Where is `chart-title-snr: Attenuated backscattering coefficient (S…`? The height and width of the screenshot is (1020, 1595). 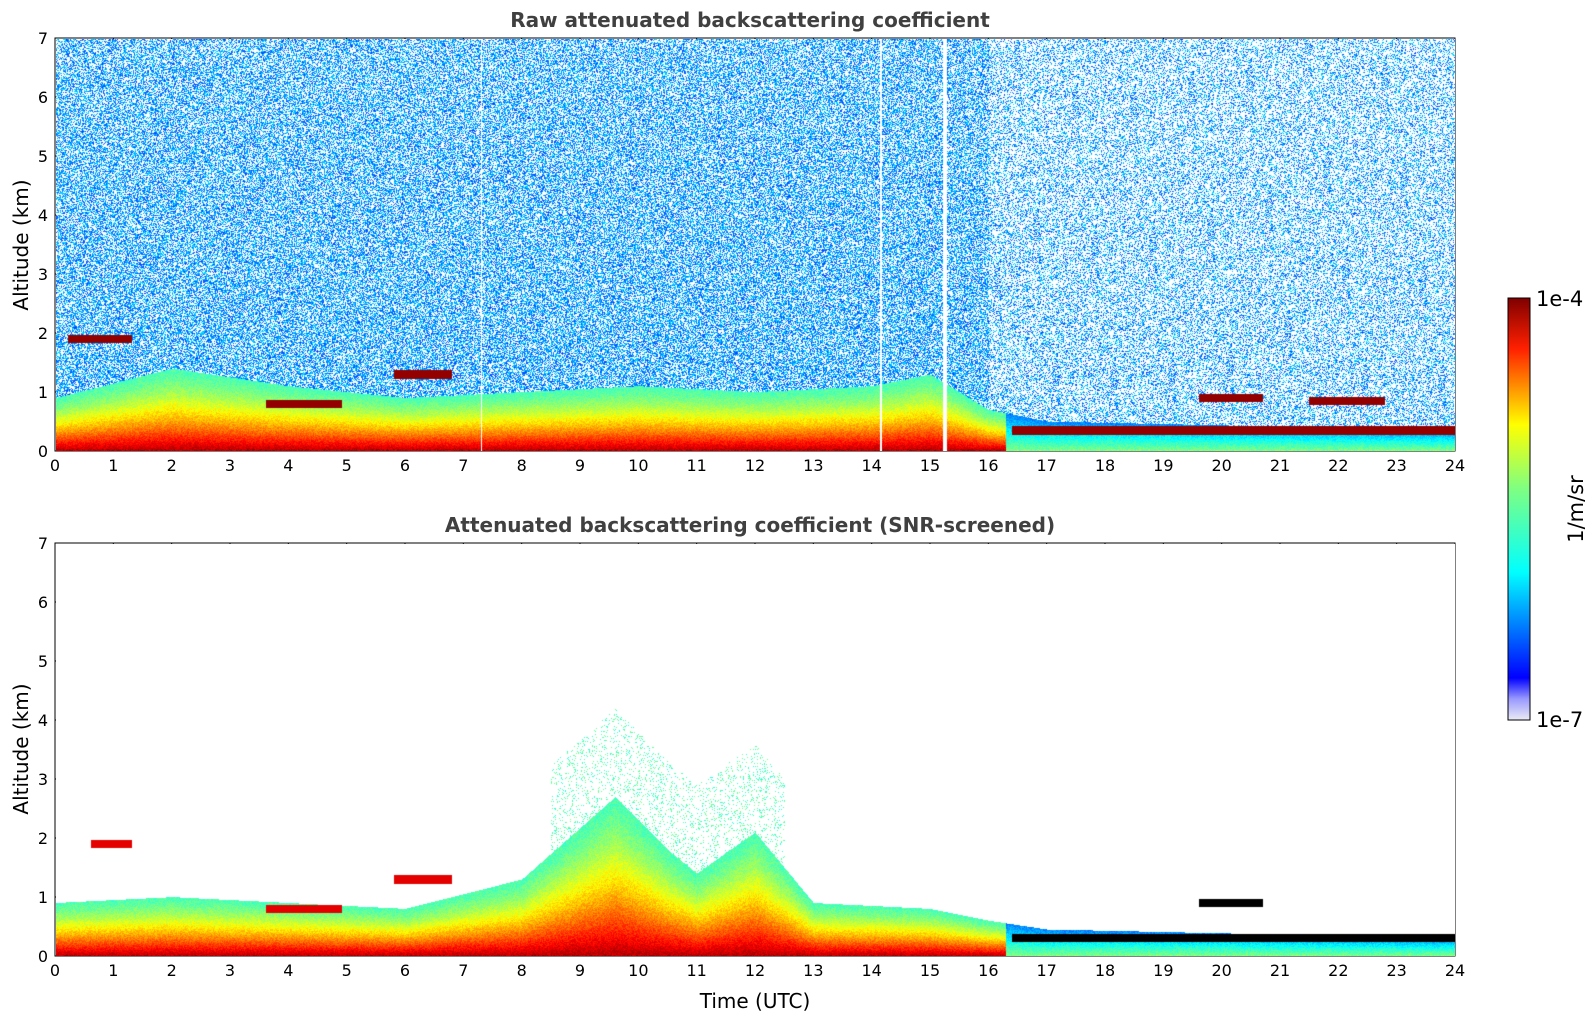 chart-title-snr: Attenuated backscattering coefficient (S… is located at coordinates (750, 525).